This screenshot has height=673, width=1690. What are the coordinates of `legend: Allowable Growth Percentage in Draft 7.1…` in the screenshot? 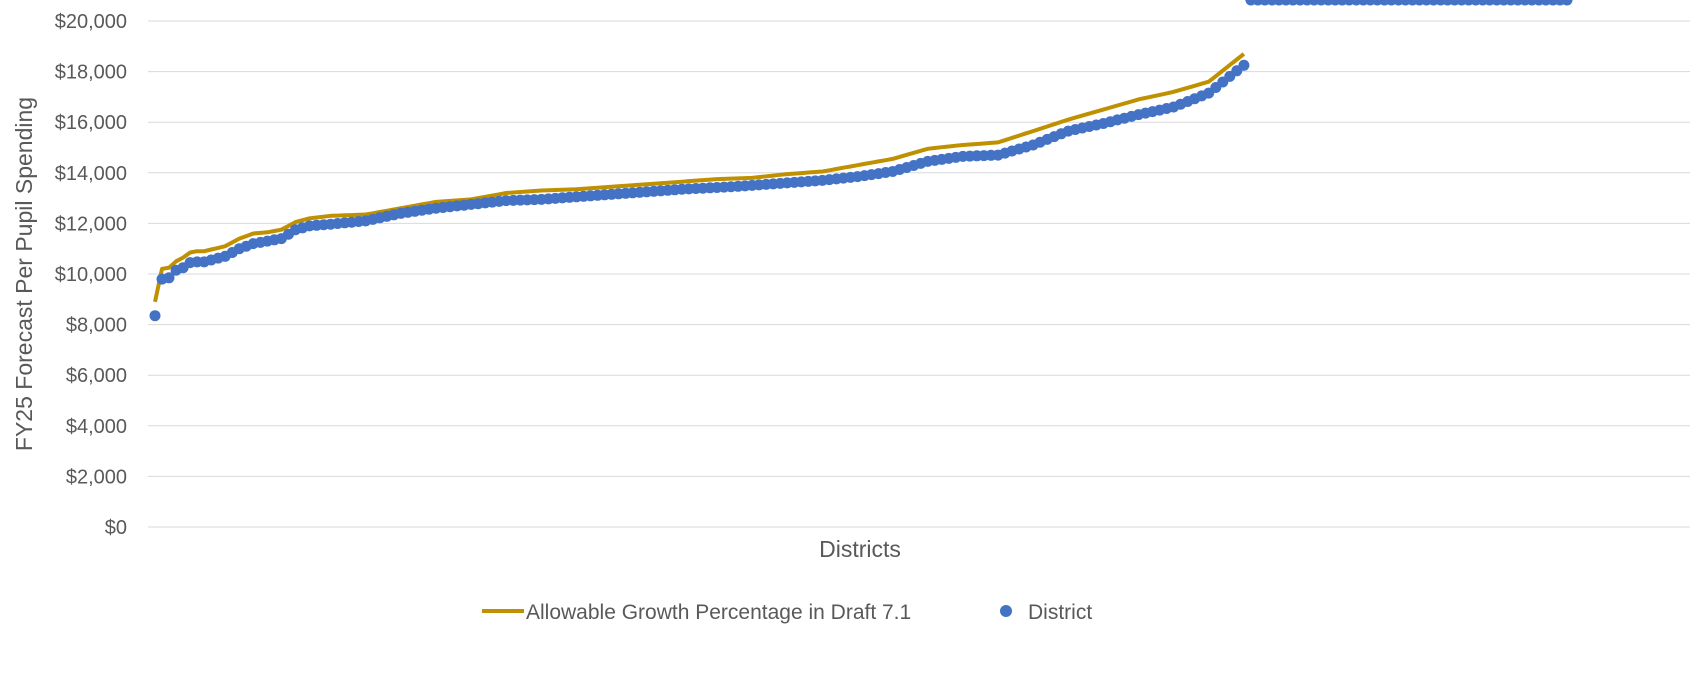 It's located at (787, 612).